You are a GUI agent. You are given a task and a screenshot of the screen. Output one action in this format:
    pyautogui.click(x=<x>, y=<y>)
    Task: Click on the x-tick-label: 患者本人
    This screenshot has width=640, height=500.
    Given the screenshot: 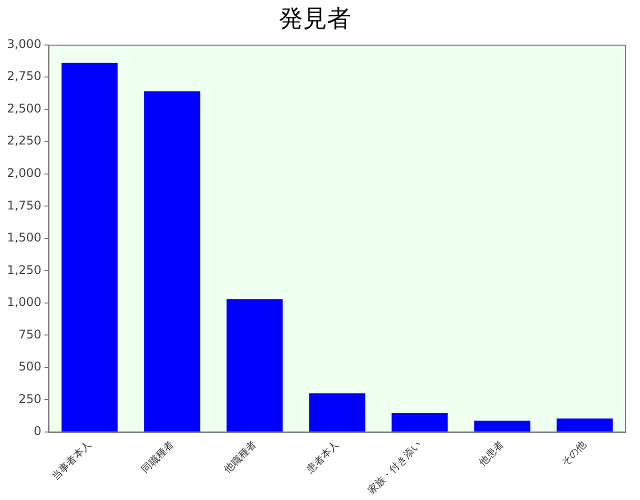 What is the action you would take?
    pyautogui.click(x=323, y=457)
    